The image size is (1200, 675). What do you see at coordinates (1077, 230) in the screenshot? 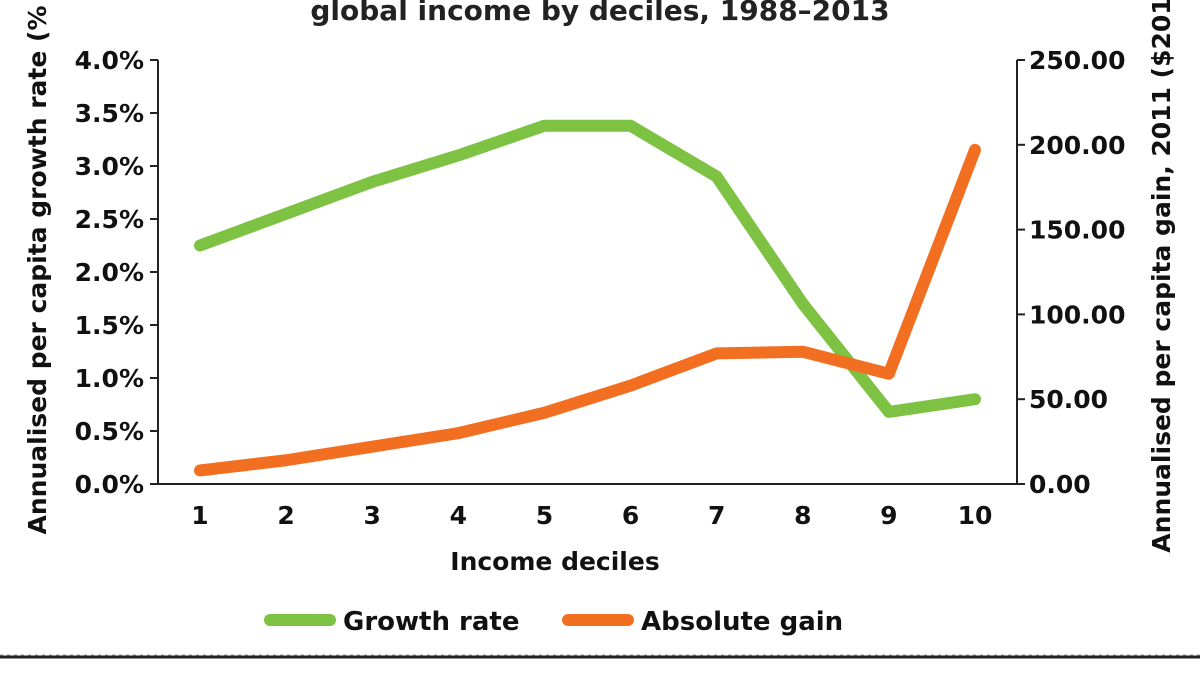
I see `right-tick-label: 150.00` at bounding box center [1077, 230].